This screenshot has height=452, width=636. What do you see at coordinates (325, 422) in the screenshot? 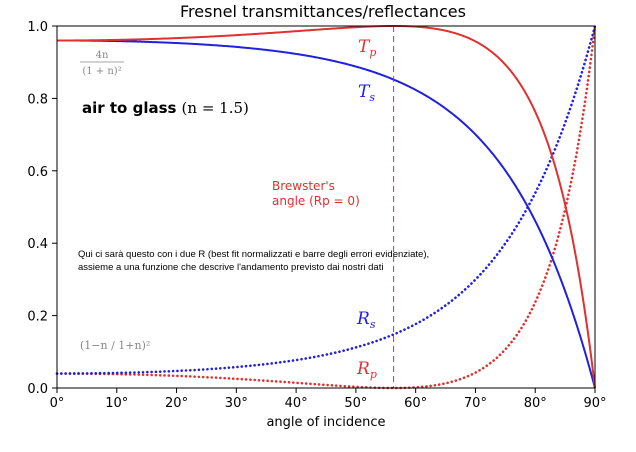
I see `x-axis-label: angle of incidence` at bounding box center [325, 422].